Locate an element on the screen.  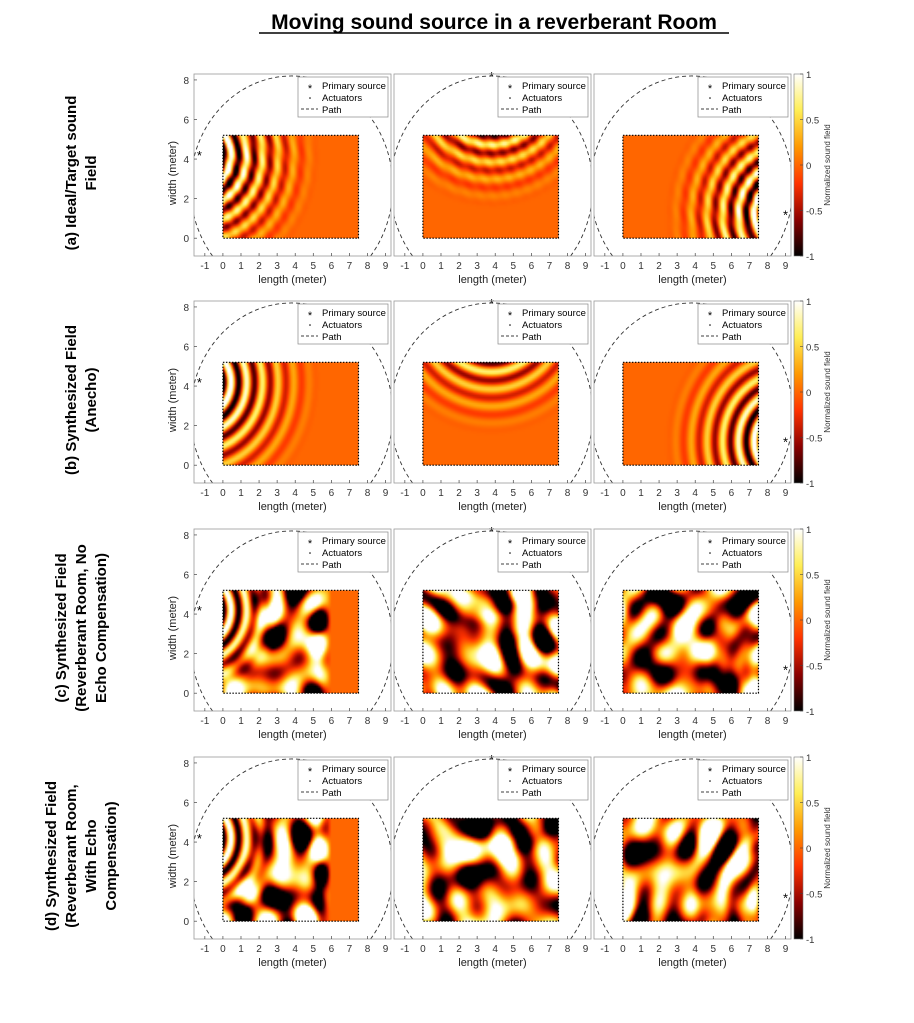
row-label-line: With Echo is located at coordinates (91, 855).